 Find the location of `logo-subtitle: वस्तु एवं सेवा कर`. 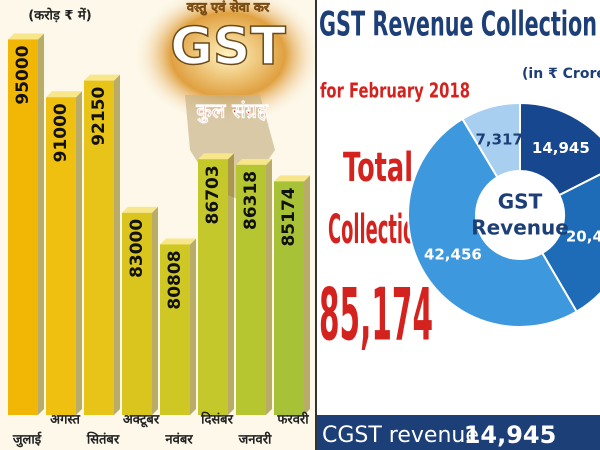

logo-subtitle: वस्तु एवं सेवा कर is located at coordinates (228, 8).